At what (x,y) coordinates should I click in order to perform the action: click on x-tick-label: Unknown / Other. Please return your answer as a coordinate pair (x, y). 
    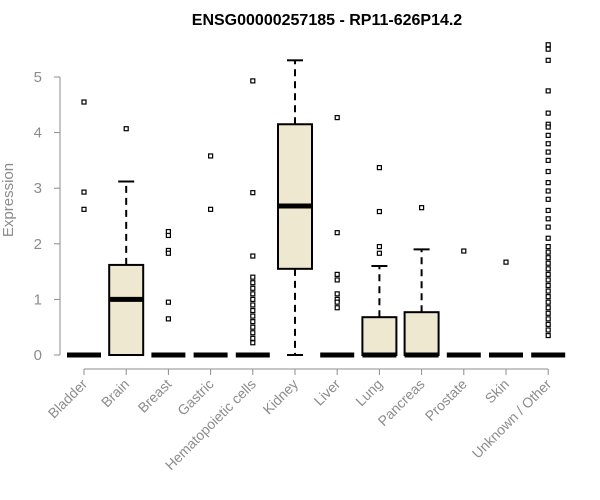
    Looking at the image, I should click on (512, 419).